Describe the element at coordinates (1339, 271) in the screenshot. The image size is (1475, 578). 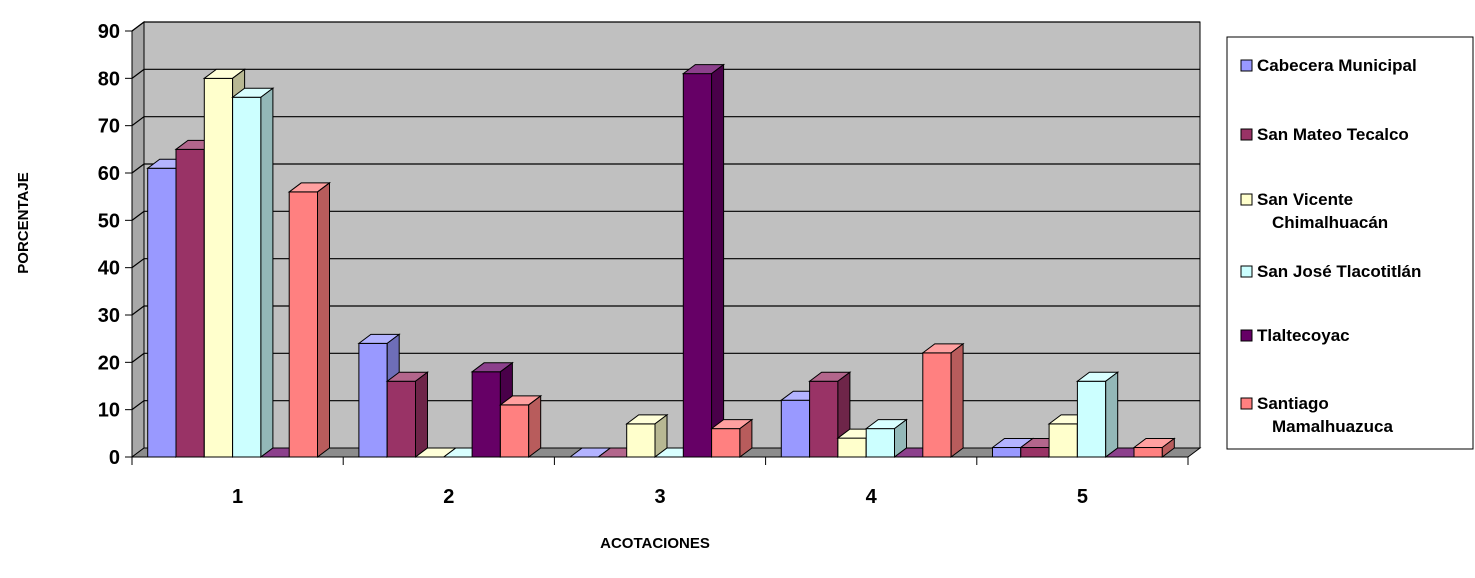
I see `legend-label: San José Tlacotitlán` at that location.